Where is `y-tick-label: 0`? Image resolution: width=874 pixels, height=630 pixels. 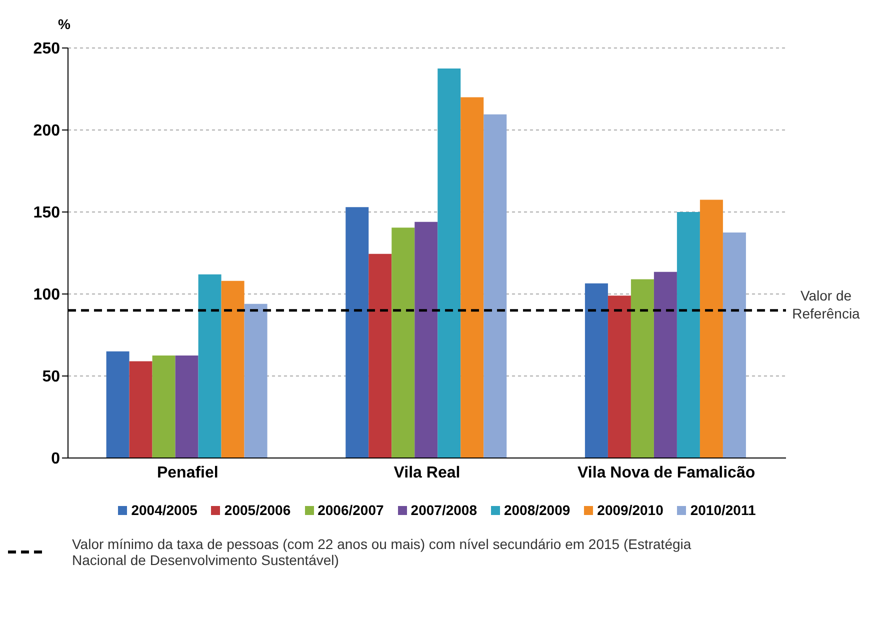 y-tick-label: 0 is located at coordinates (55, 459).